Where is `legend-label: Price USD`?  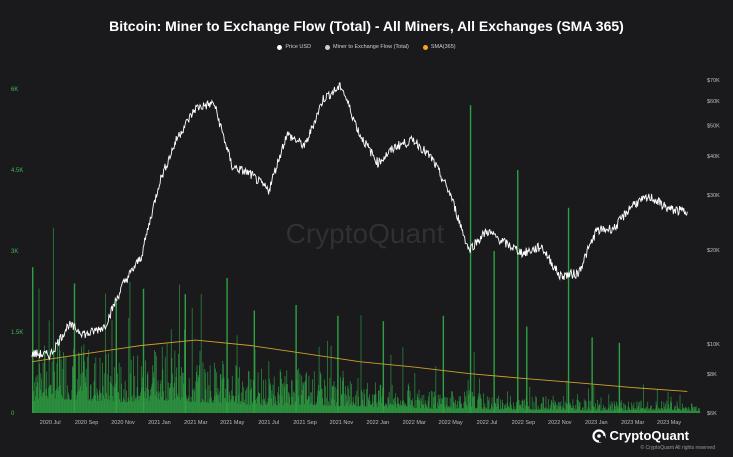
legend-label: Price USD is located at coordinates (298, 47).